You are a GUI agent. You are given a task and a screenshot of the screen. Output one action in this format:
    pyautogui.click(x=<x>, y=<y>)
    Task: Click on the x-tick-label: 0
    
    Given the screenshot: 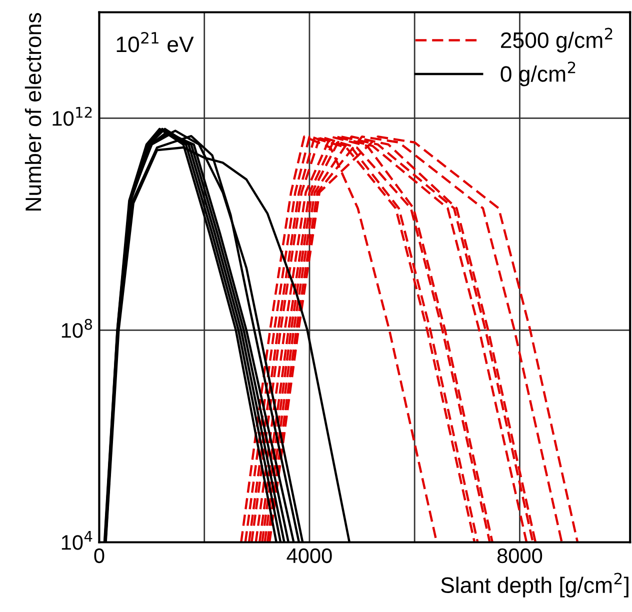 What is the action you would take?
    pyautogui.click(x=99, y=556)
    